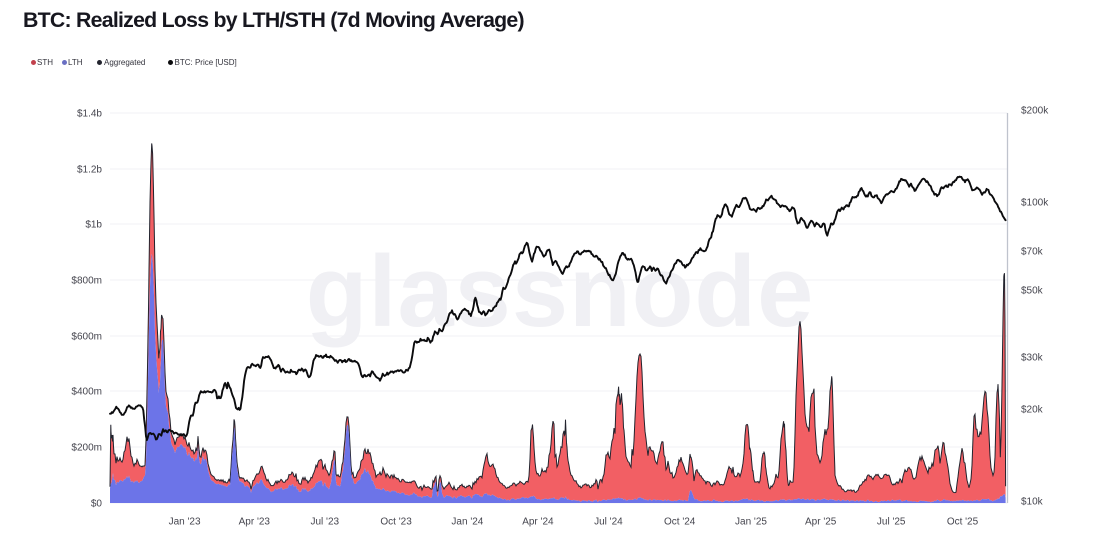 The image size is (1110, 554). What do you see at coordinates (538, 522) in the screenshot?
I see `svg-text: Apr '24` at bounding box center [538, 522].